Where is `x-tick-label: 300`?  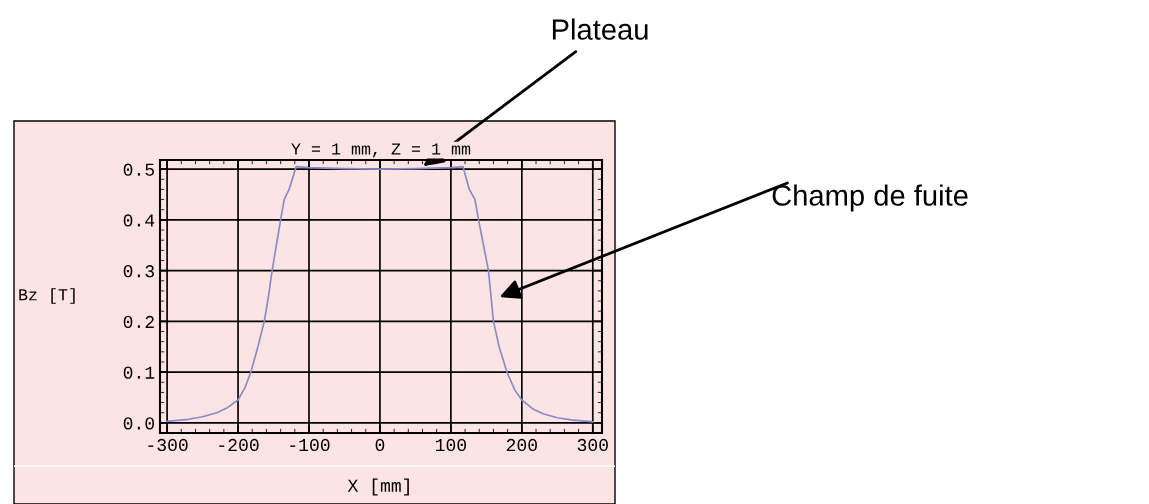
x-tick-label: 300 is located at coordinates (592, 445).